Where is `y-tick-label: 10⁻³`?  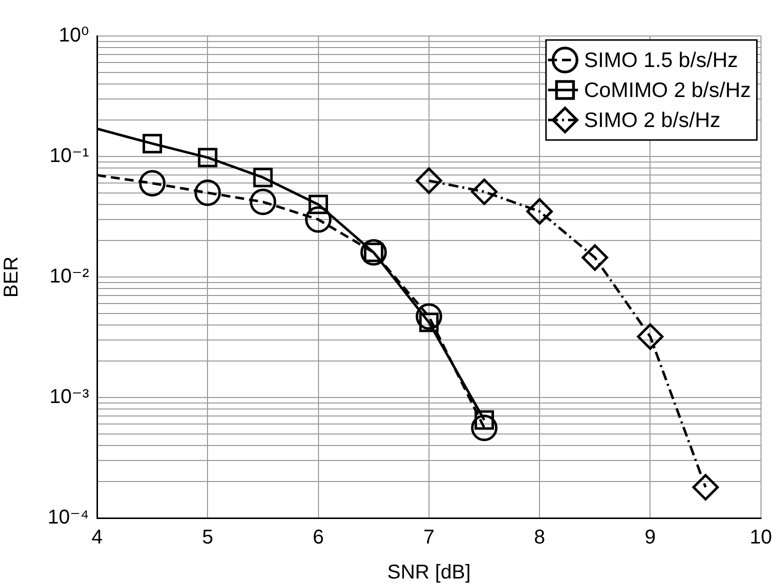 y-tick-label: 10⁻³ is located at coordinates (70, 397).